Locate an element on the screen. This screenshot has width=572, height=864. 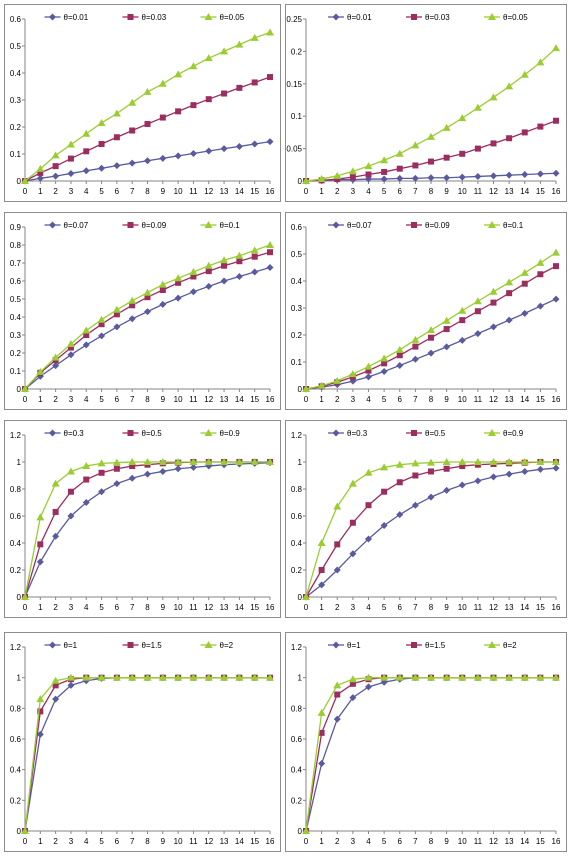
legend-entry: θ=0.09 is located at coordinates (144, 225).